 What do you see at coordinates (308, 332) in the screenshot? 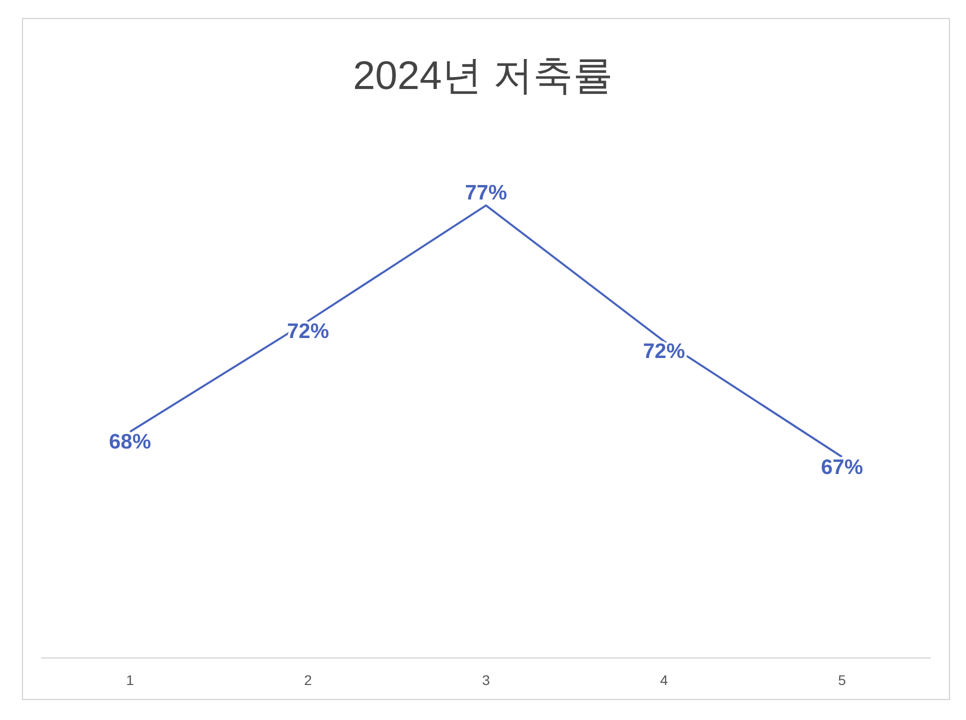
I see `data-label: 72%` at bounding box center [308, 332].